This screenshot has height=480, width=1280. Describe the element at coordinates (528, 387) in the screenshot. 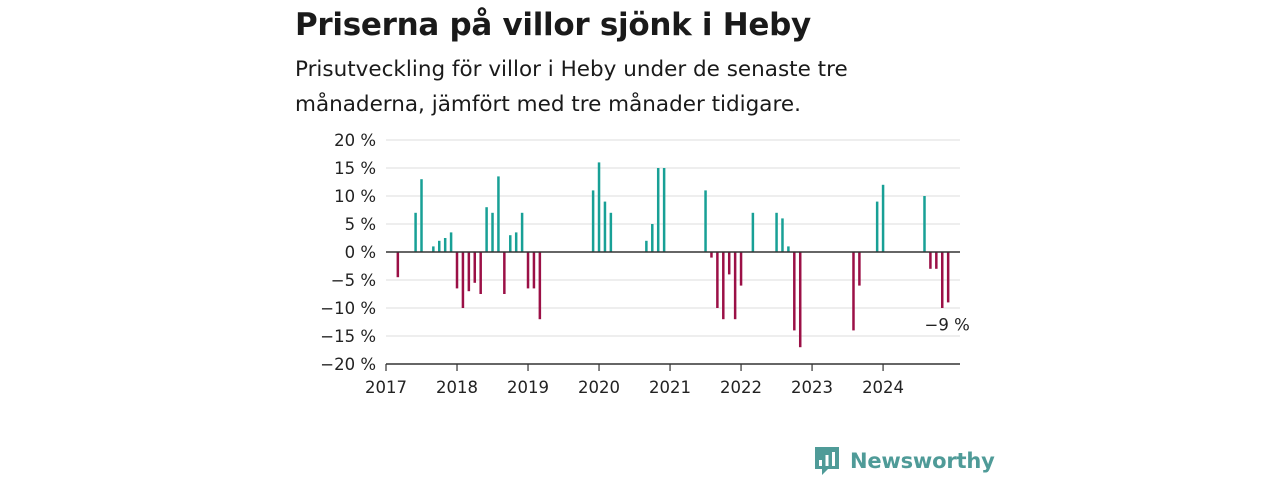

I see `x-tick-label: 2019` at that location.